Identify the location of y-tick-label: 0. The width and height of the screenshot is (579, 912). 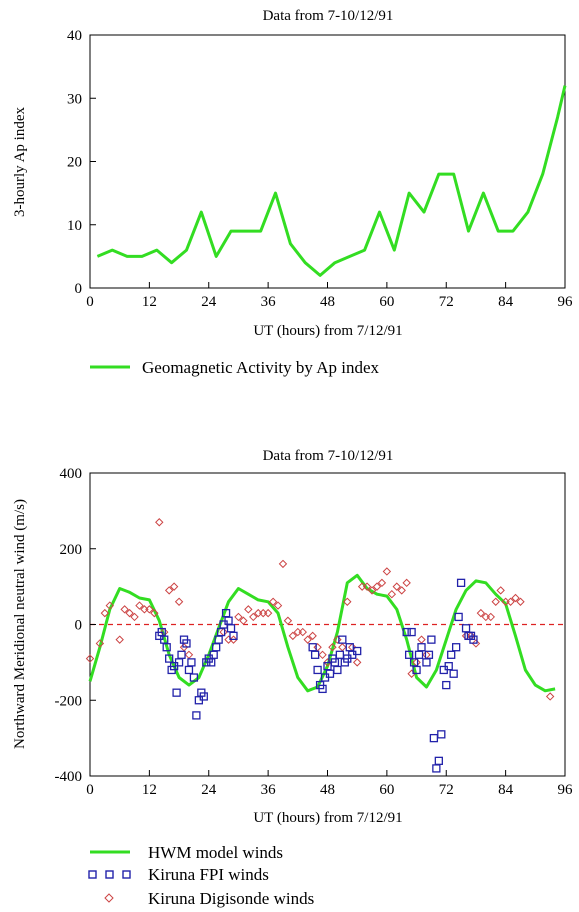
(79, 289).